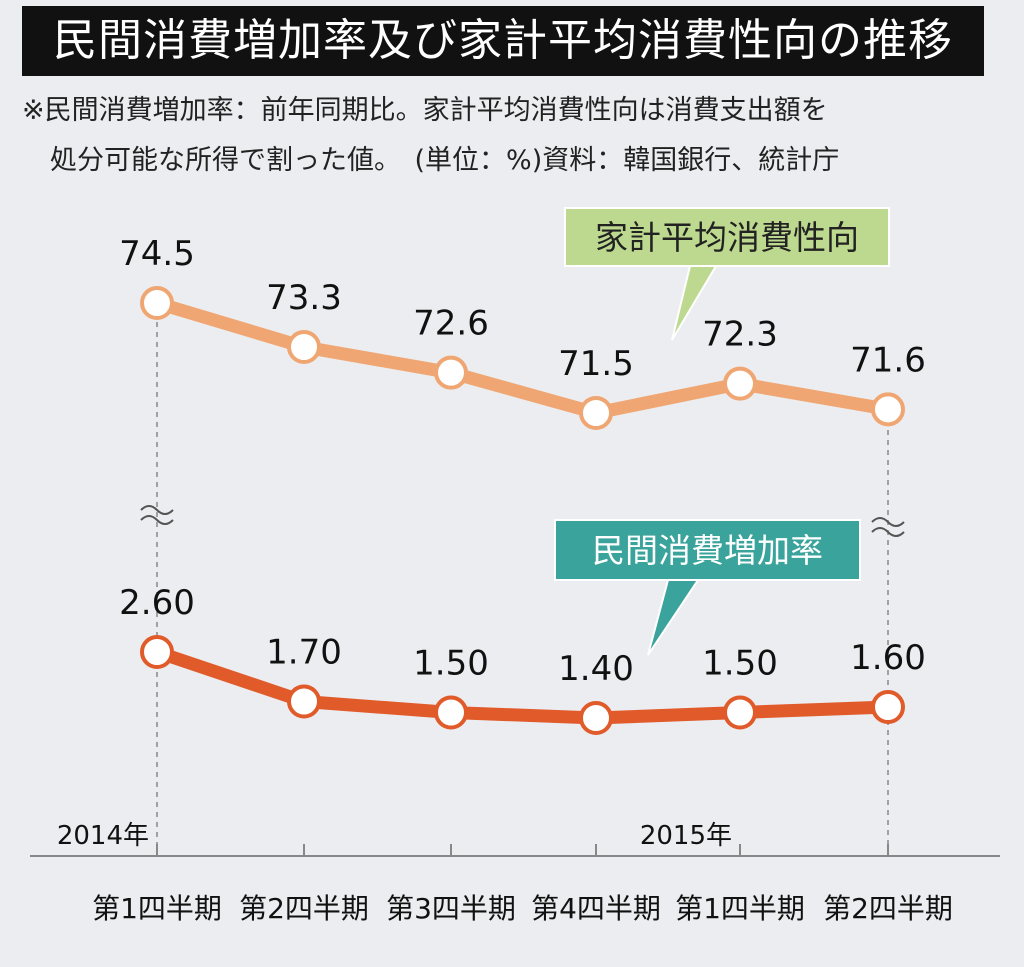  What do you see at coordinates (451, 664) in the screenshot?
I see `series-2-data-label-3: 1.50` at bounding box center [451, 664].